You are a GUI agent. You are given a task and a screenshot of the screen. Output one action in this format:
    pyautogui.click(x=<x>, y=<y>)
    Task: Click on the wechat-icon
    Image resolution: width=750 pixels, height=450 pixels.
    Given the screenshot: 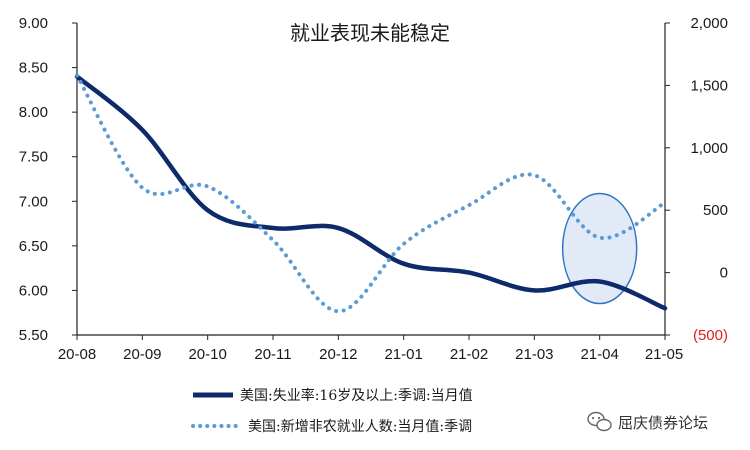 What is the action you would take?
    pyautogui.click(x=599, y=421)
    